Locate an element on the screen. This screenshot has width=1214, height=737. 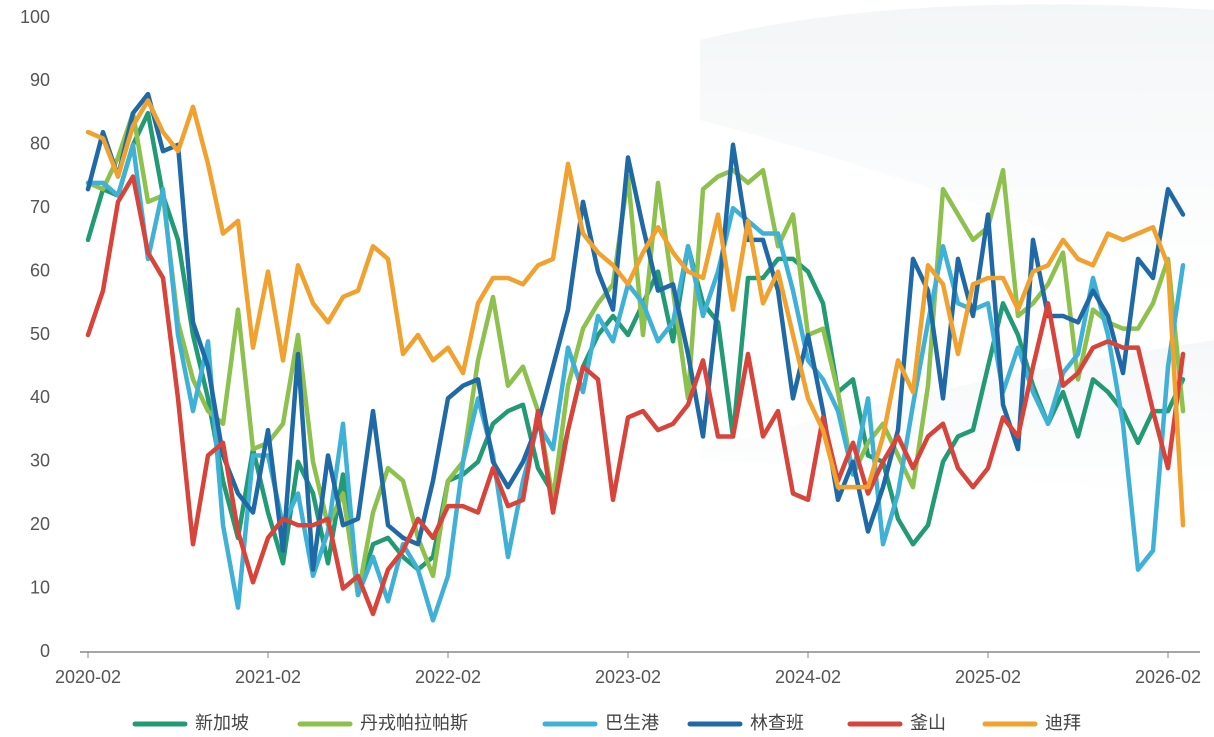
y-tick-label: 90 is located at coordinates (40, 80).